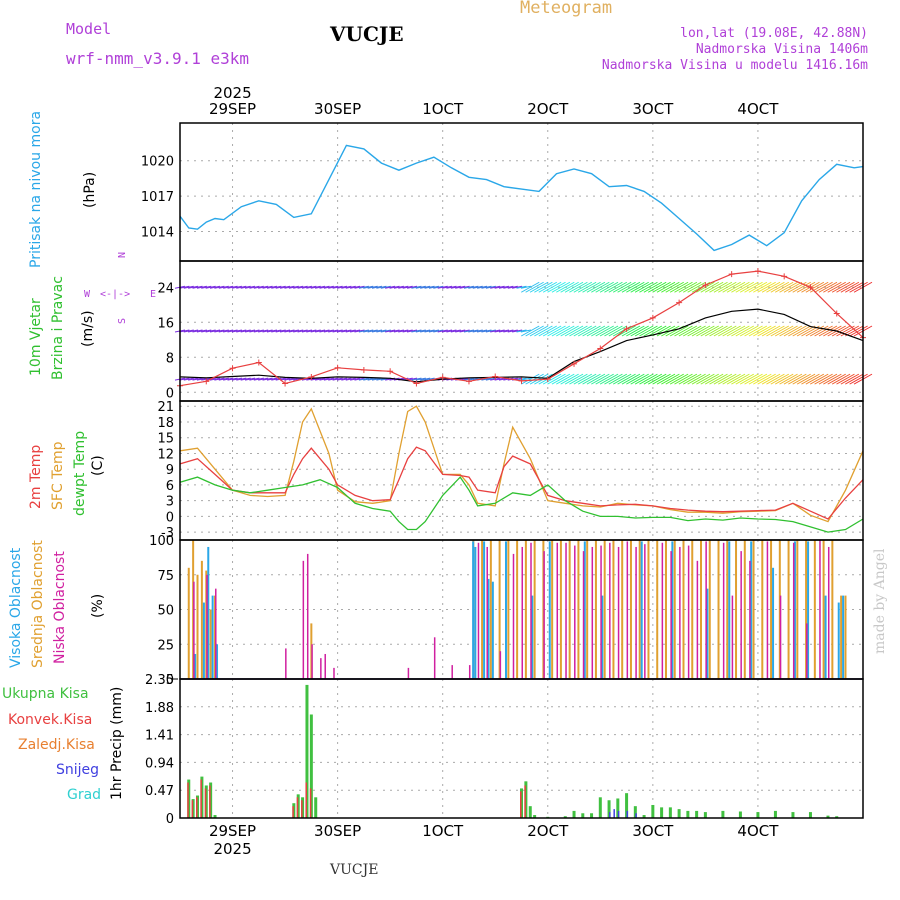 The height and width of the screenshot is (900, 900). I want to click on model-elevation: Nadmorska Visina u modelu 1416.16m, so click(734, 65).